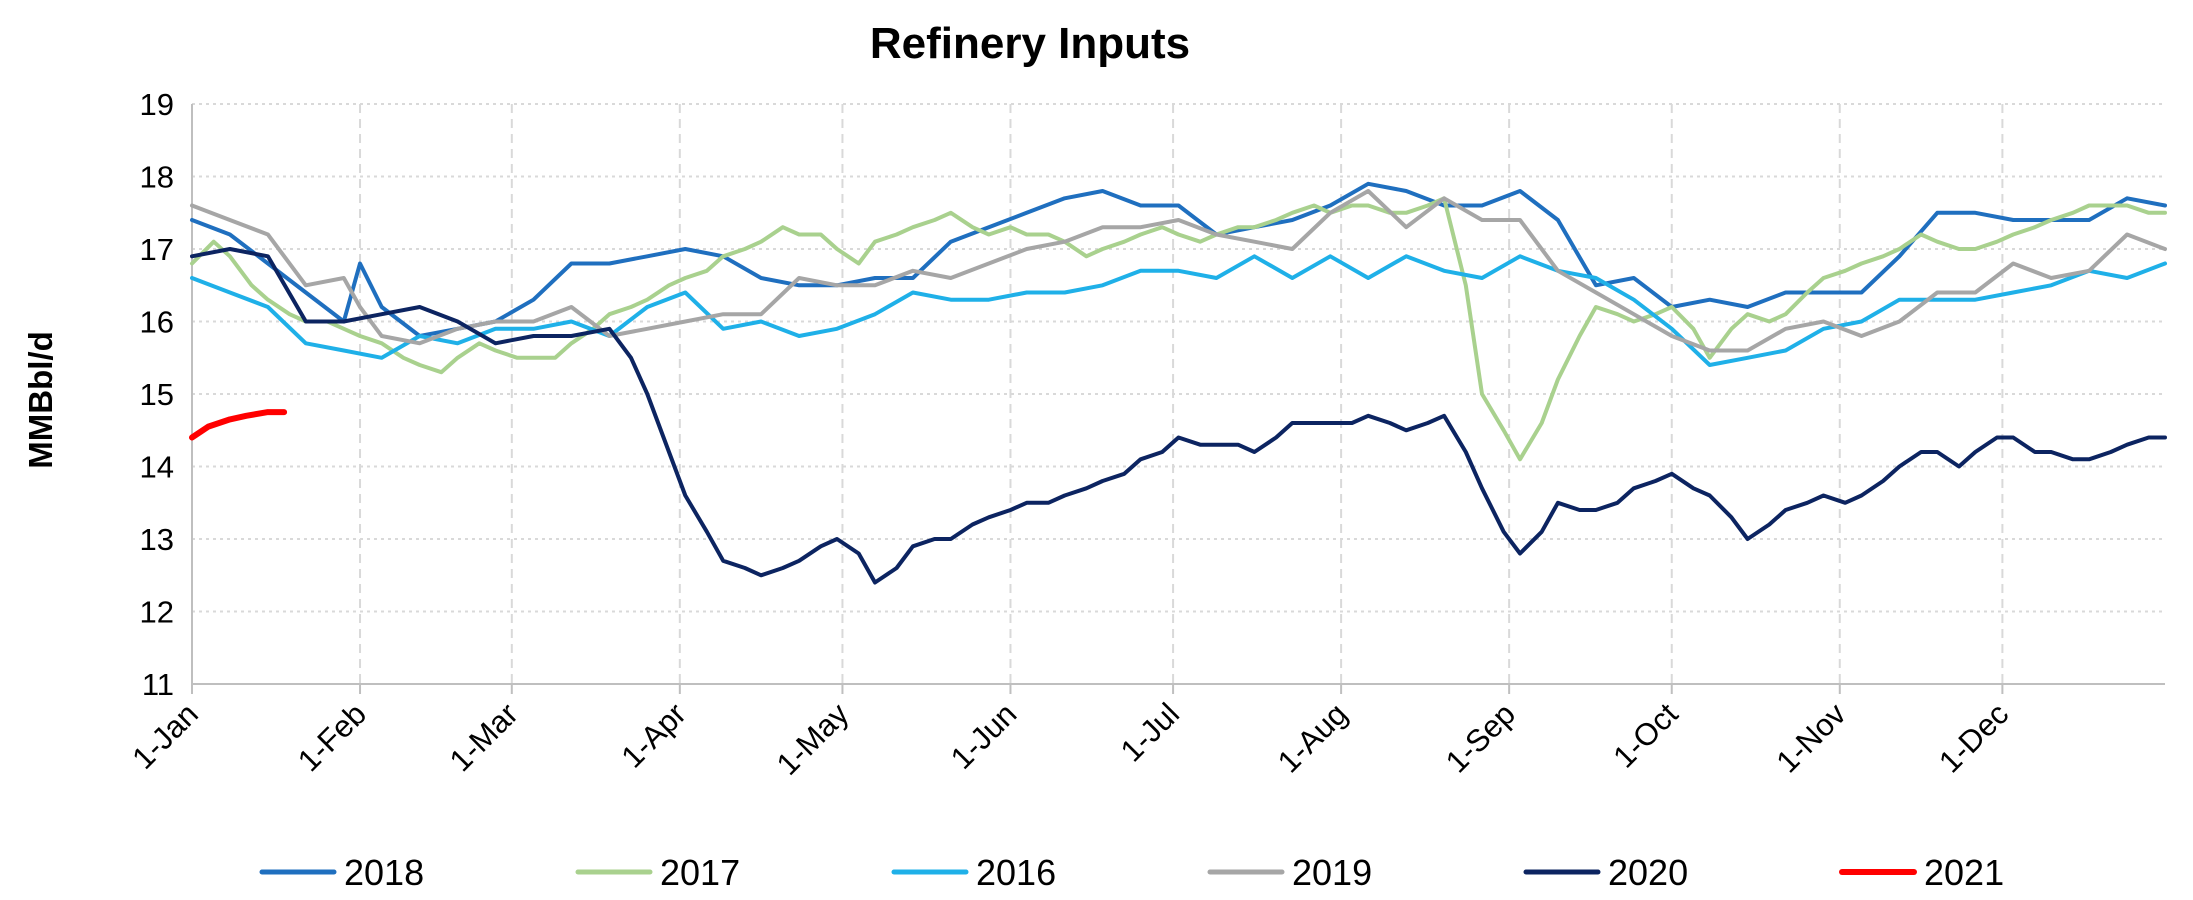 This screenshot has width=2193, height=900. Describe the element at coordinates (813, 739) in the screenshot. I see `x-tick-label: 1-May` at that location.